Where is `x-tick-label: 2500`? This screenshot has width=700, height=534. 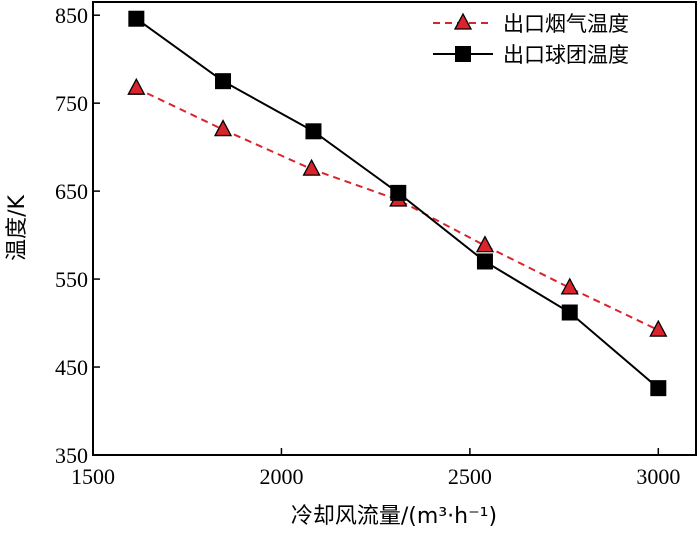
x-tick-label: 2500 is located at coordinates (470, 476).